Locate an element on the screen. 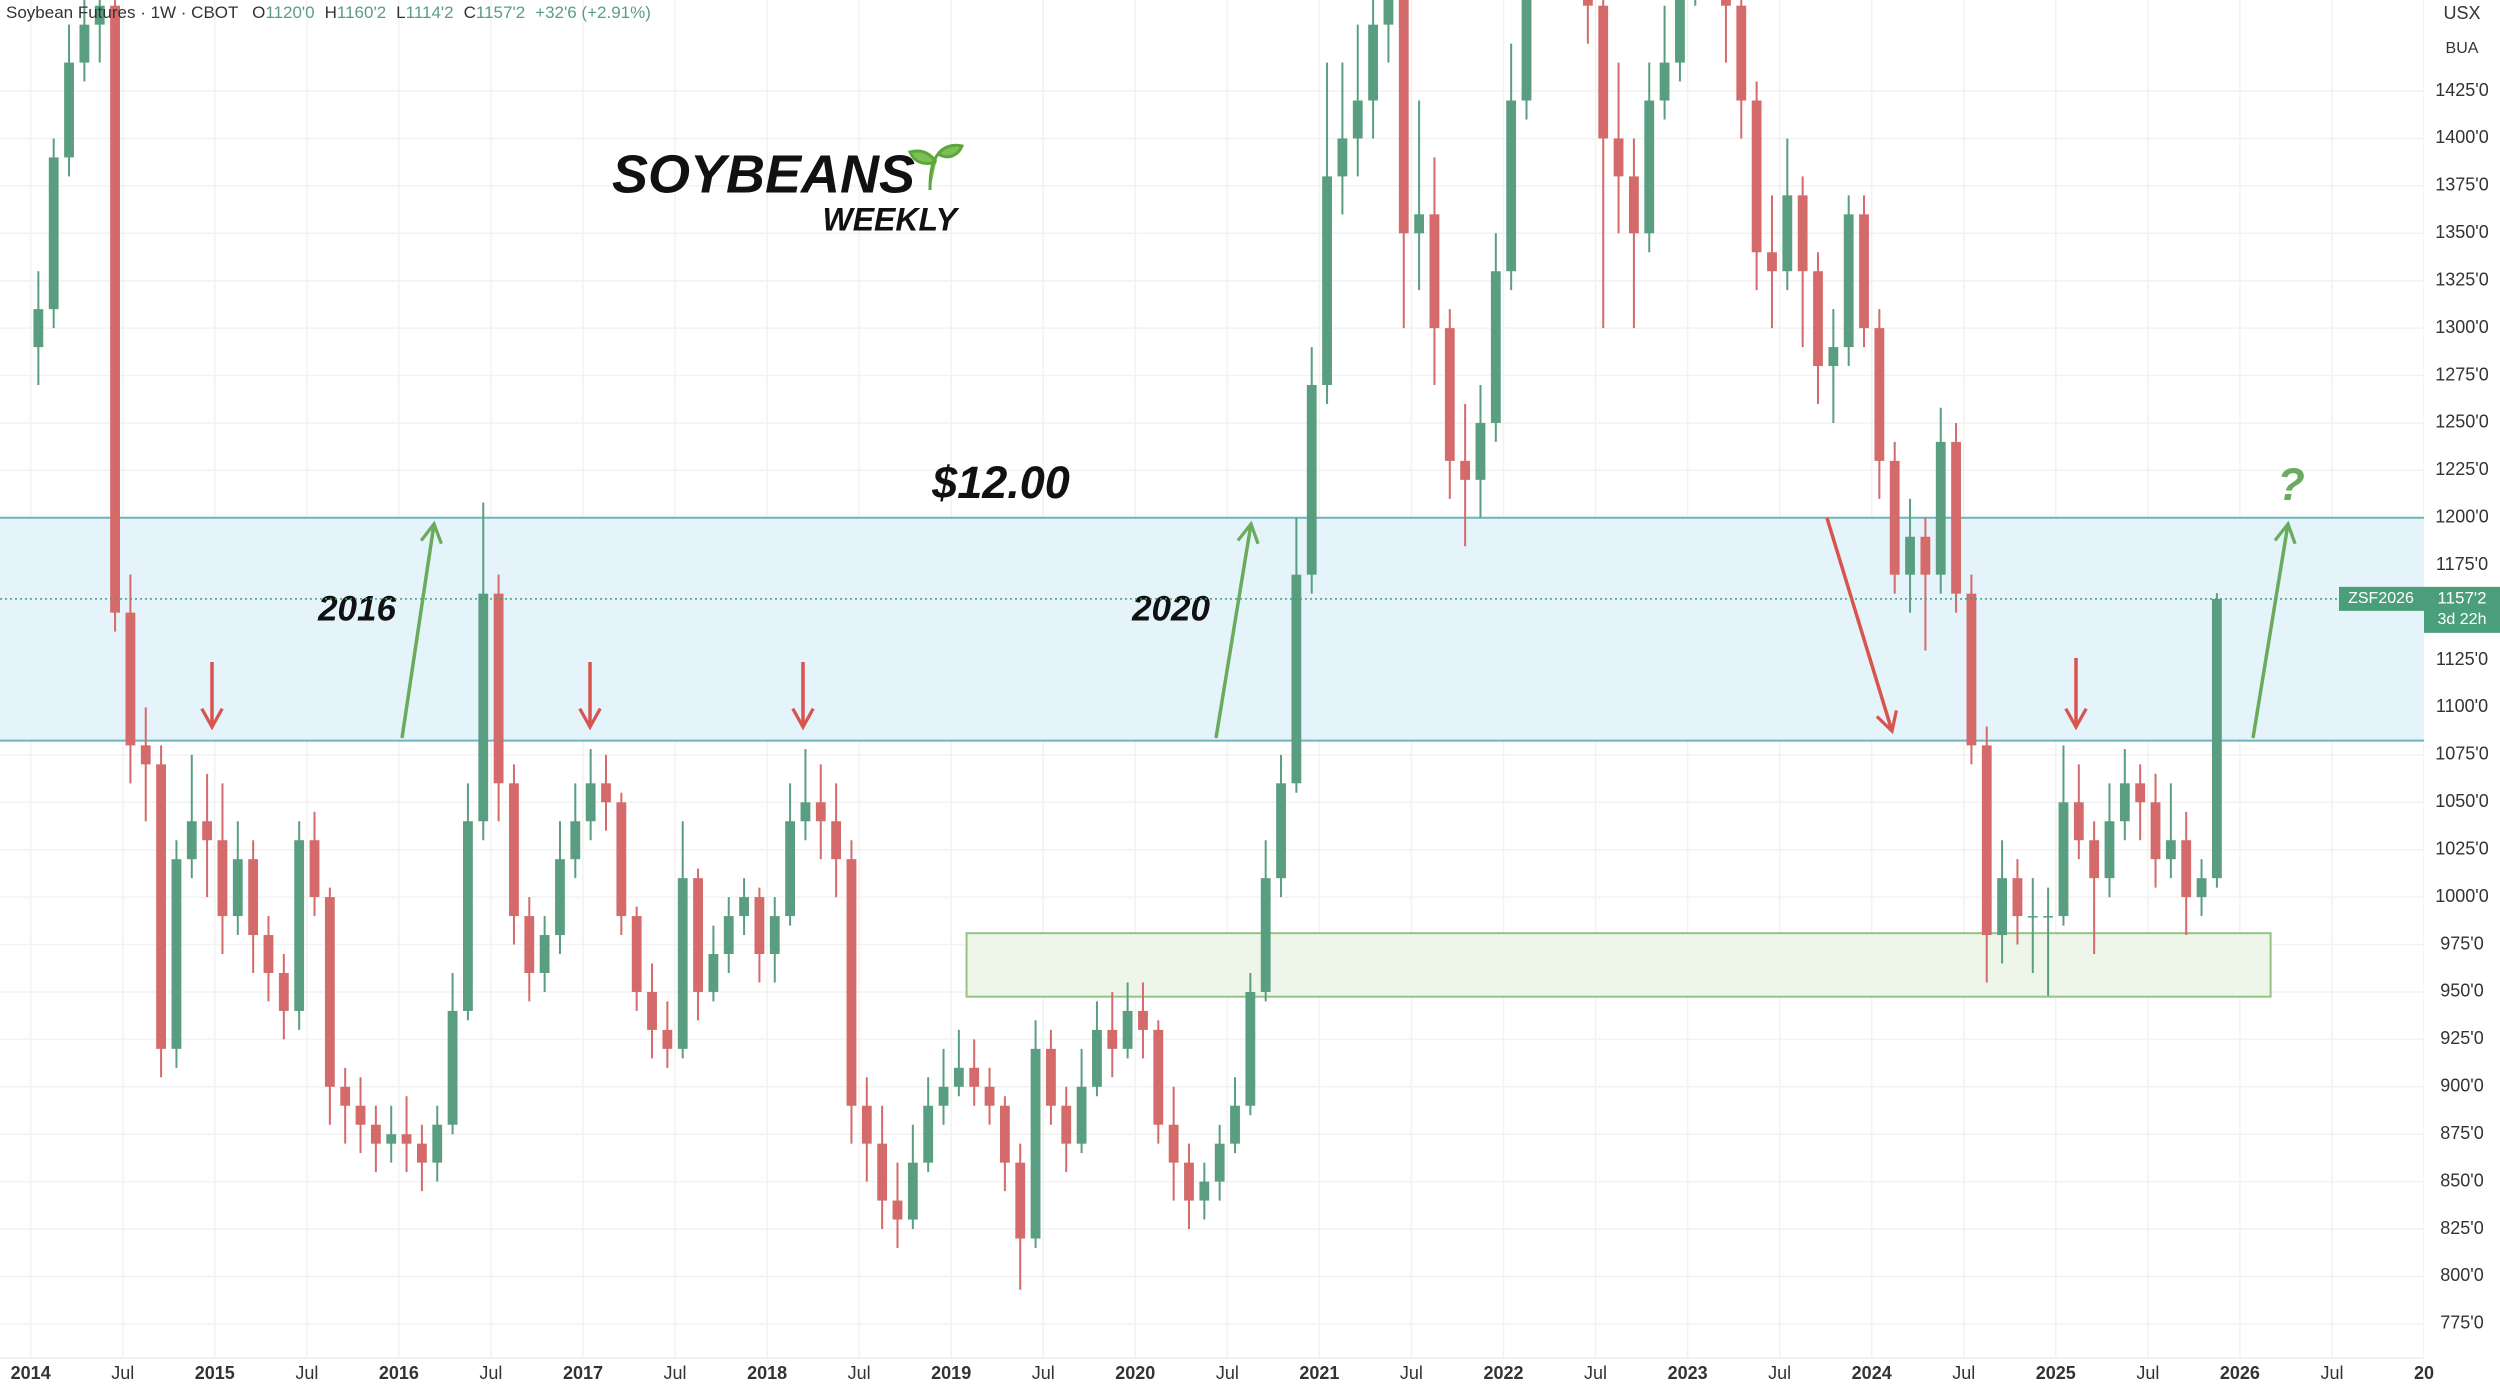 The width and height of the screenshot is (2500, 1385). price-tag-label: 1157'2 is located at coordinates (2461, 597).